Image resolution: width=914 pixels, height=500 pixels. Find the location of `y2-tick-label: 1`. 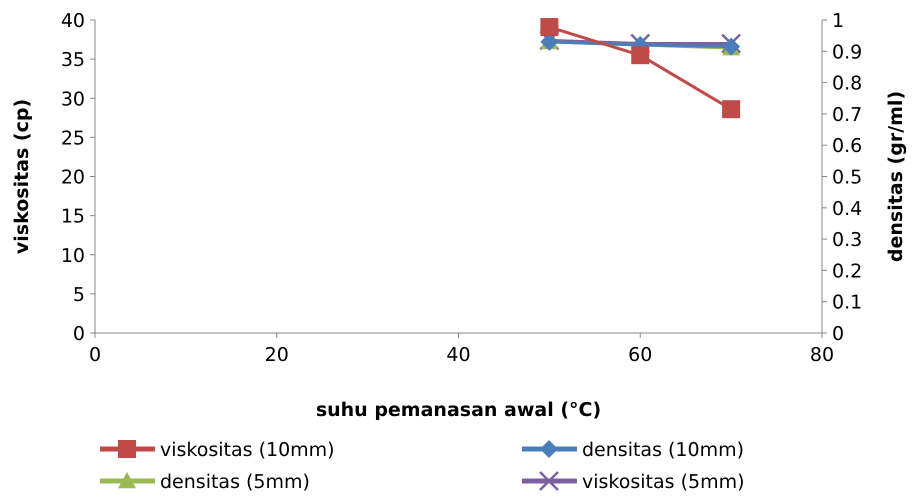

y2-tick-label: 1 is located at coordinates (838, 21).